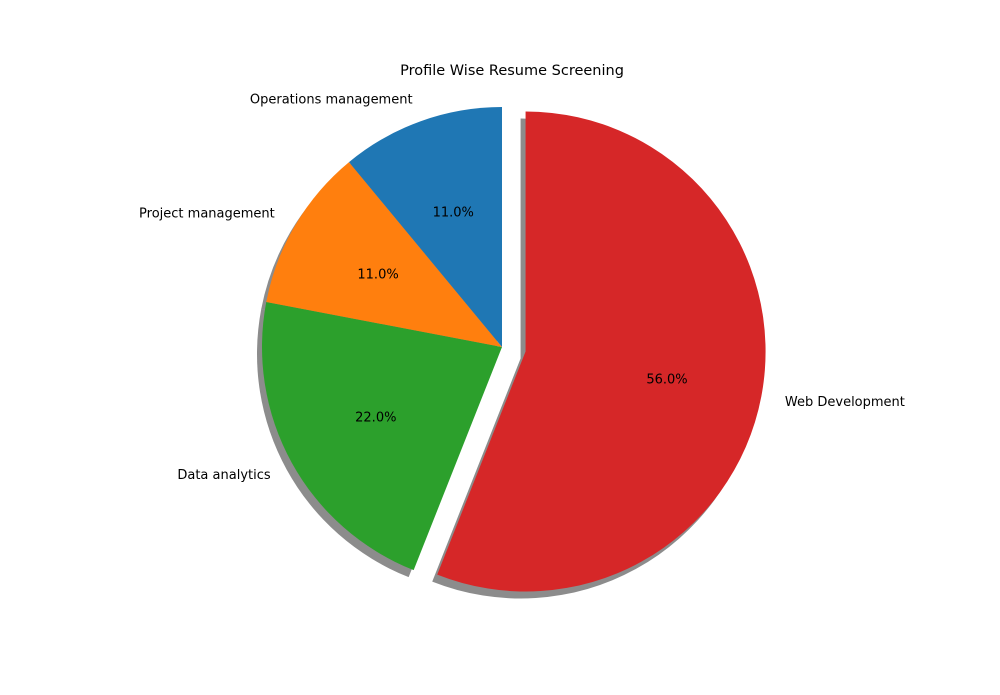  Describe the element at coordinates (331, 100) in the screenshot. I see `category-label-operations-management: Operations management` at that location.